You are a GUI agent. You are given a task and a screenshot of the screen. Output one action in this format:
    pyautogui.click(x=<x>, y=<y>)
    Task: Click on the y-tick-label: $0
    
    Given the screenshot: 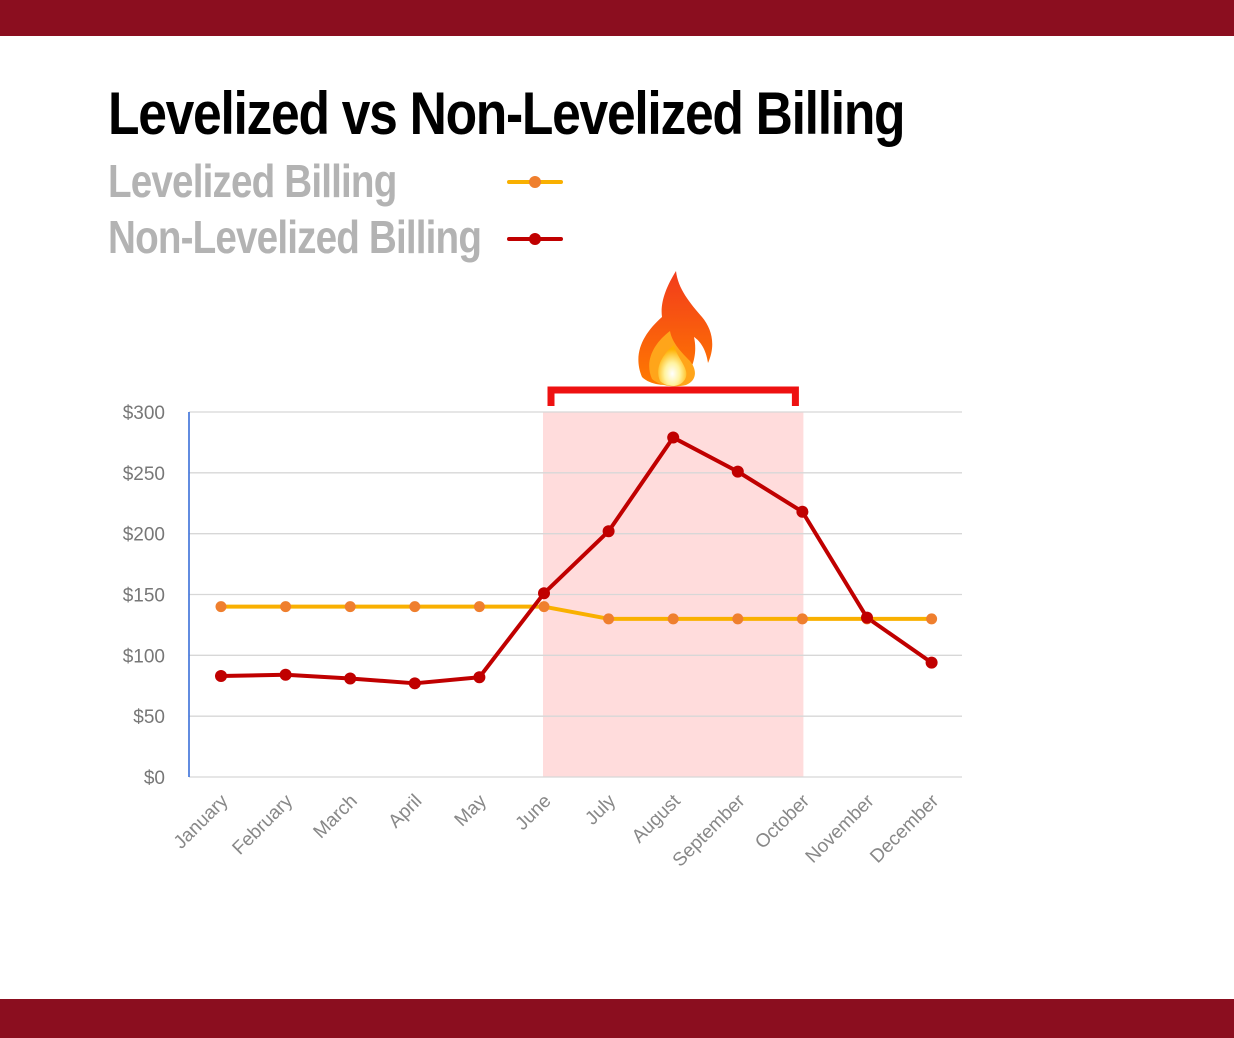 What is the action you would take?
    pyautogui.click(x=154, y=778)
    